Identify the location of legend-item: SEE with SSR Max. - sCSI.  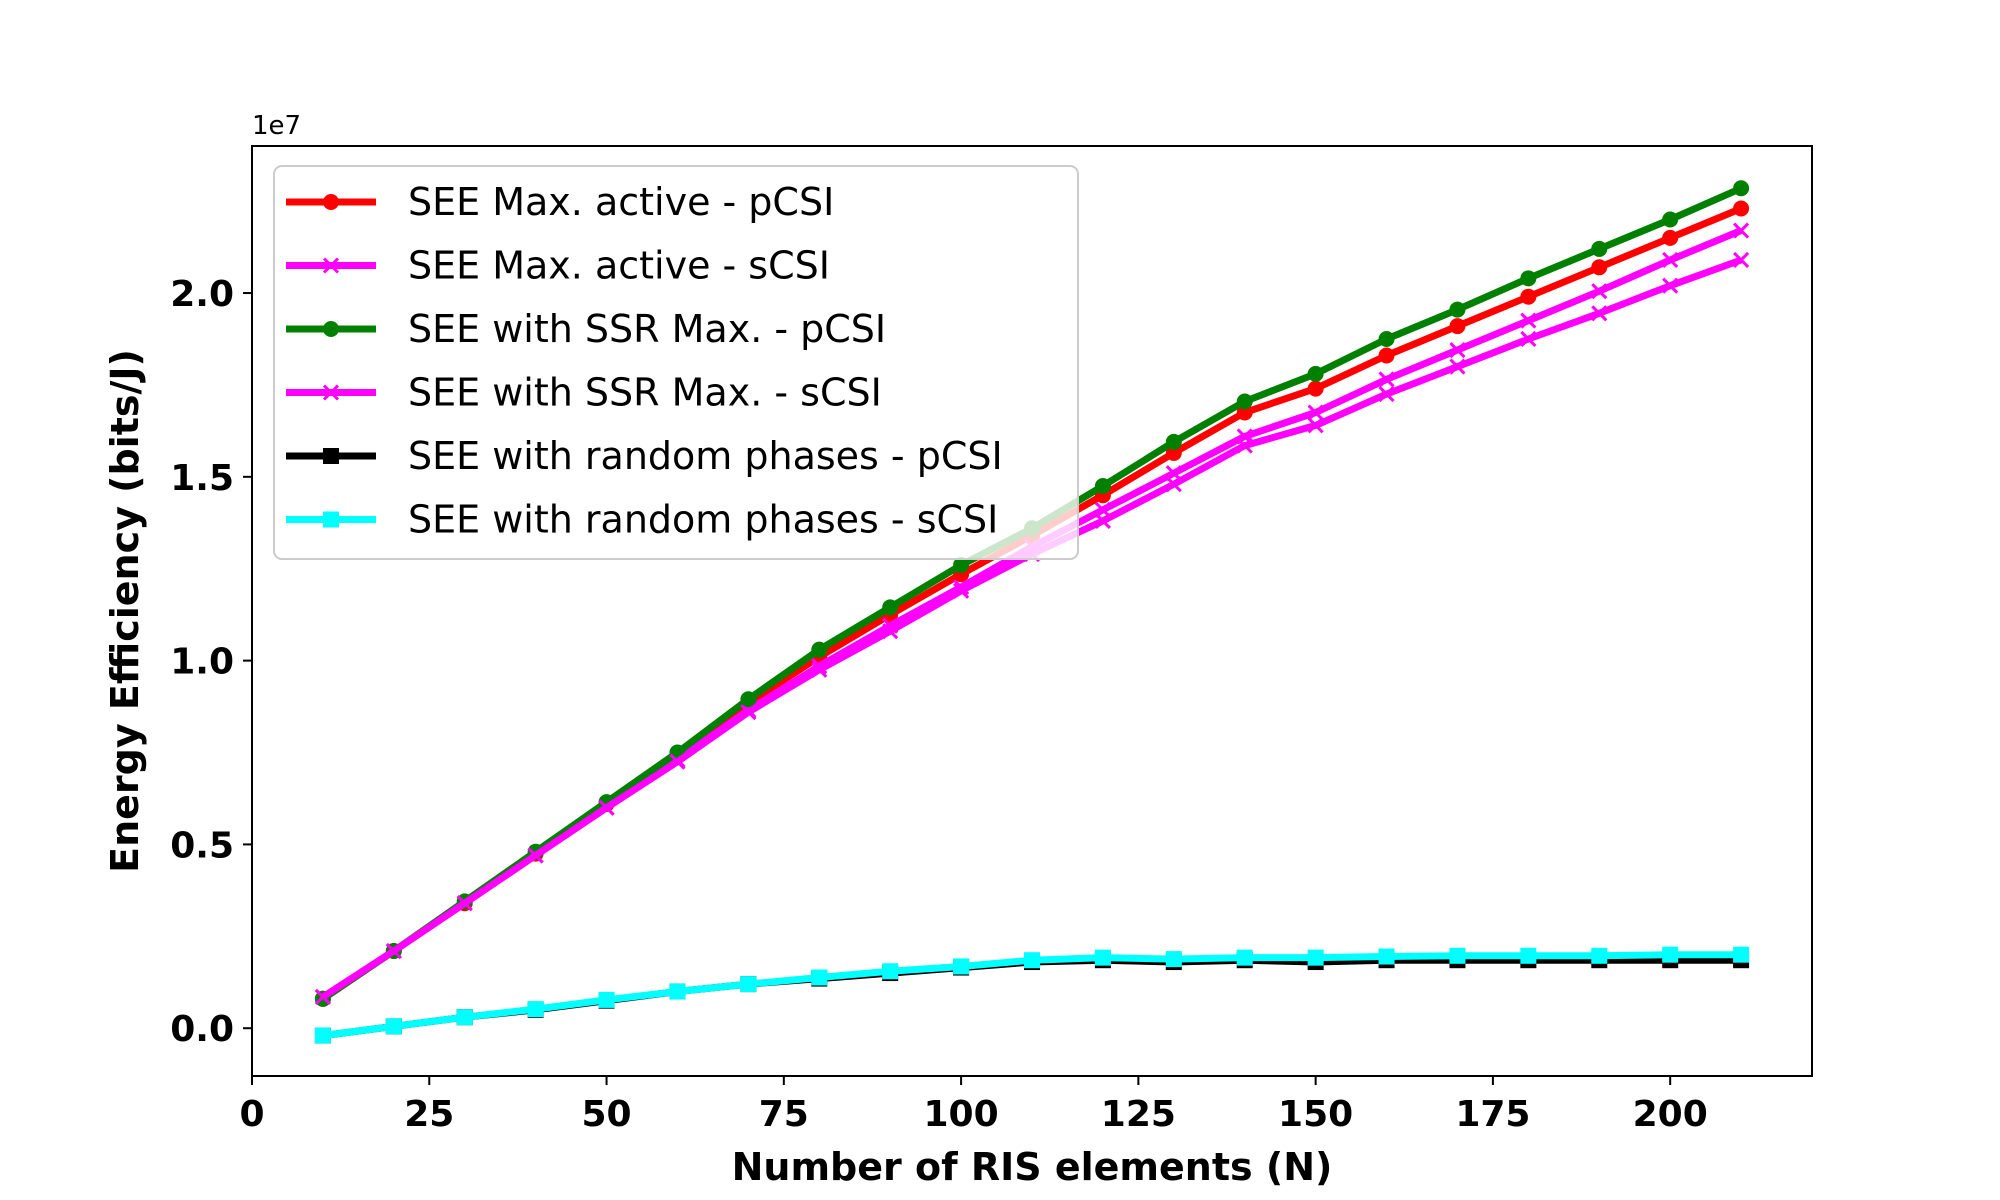
(584, 393).